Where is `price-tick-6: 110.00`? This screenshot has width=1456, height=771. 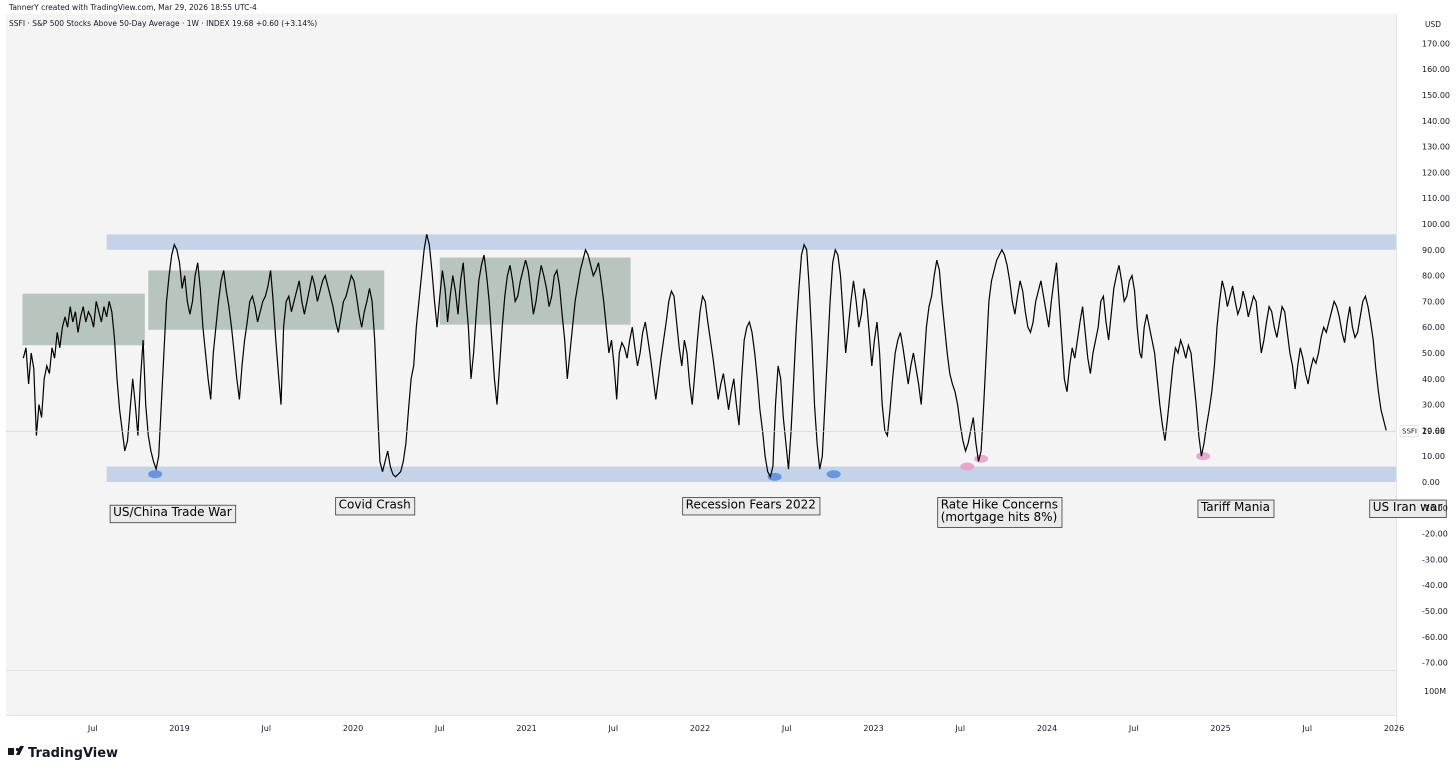
price-tick-6: 110.00 is located at coordinates (1436, 198).